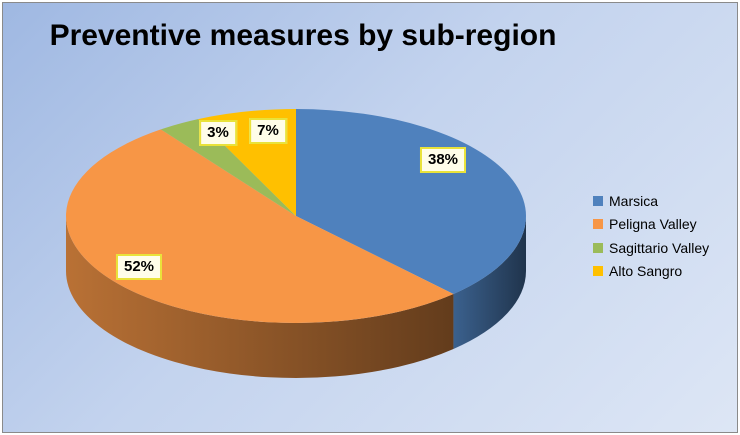  I want to click on legend-label: Marsica, so click(634, 200).